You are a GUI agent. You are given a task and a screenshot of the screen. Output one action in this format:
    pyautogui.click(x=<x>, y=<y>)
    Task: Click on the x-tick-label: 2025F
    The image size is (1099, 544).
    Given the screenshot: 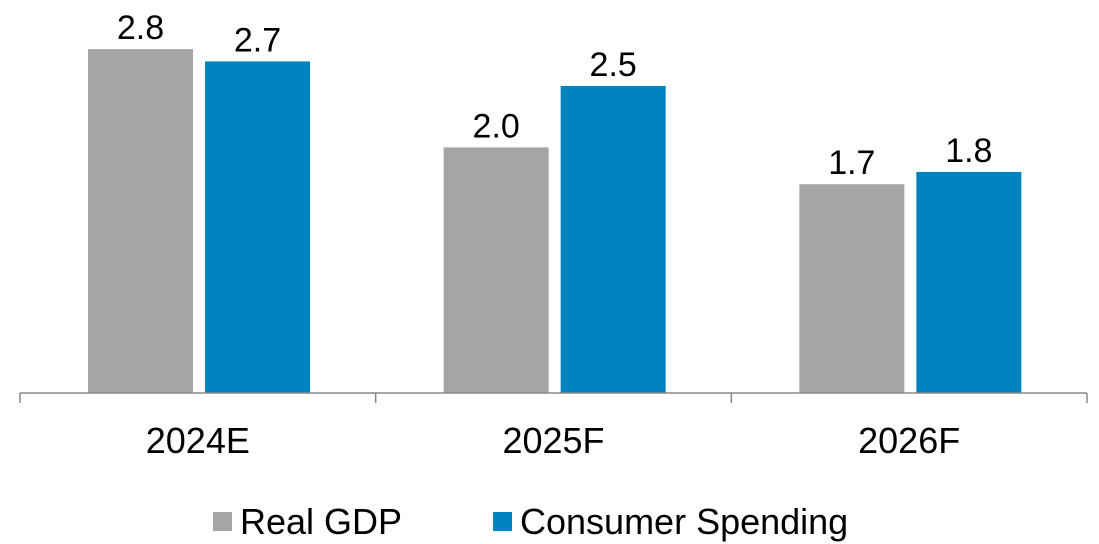 What is the action you would take?
    pyautogui.click(x=553, y=440)
    